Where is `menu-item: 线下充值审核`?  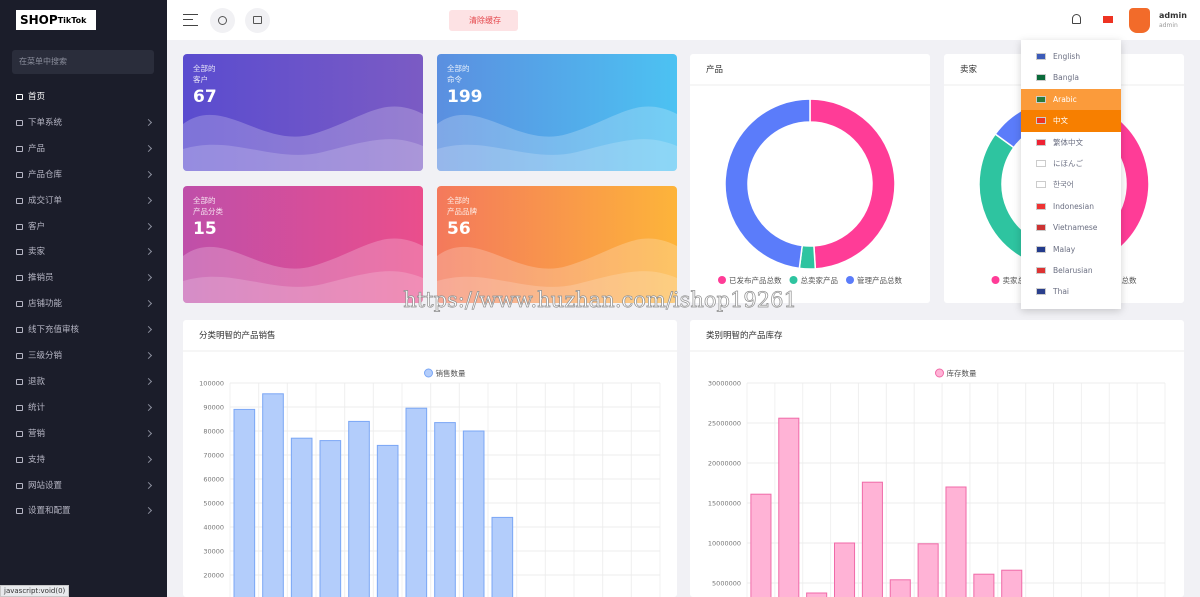
menu-item: 线下充值审核 is located at coordinates (83, 330).